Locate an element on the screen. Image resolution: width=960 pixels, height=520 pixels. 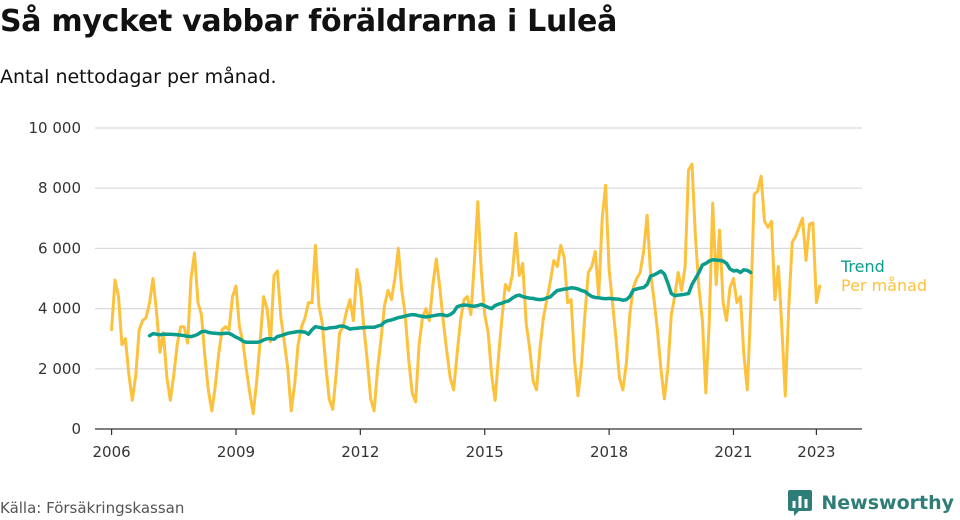
chart-title: Så mycket vabbar föräldrarna i Luleå is located at coordinates (309, 21).